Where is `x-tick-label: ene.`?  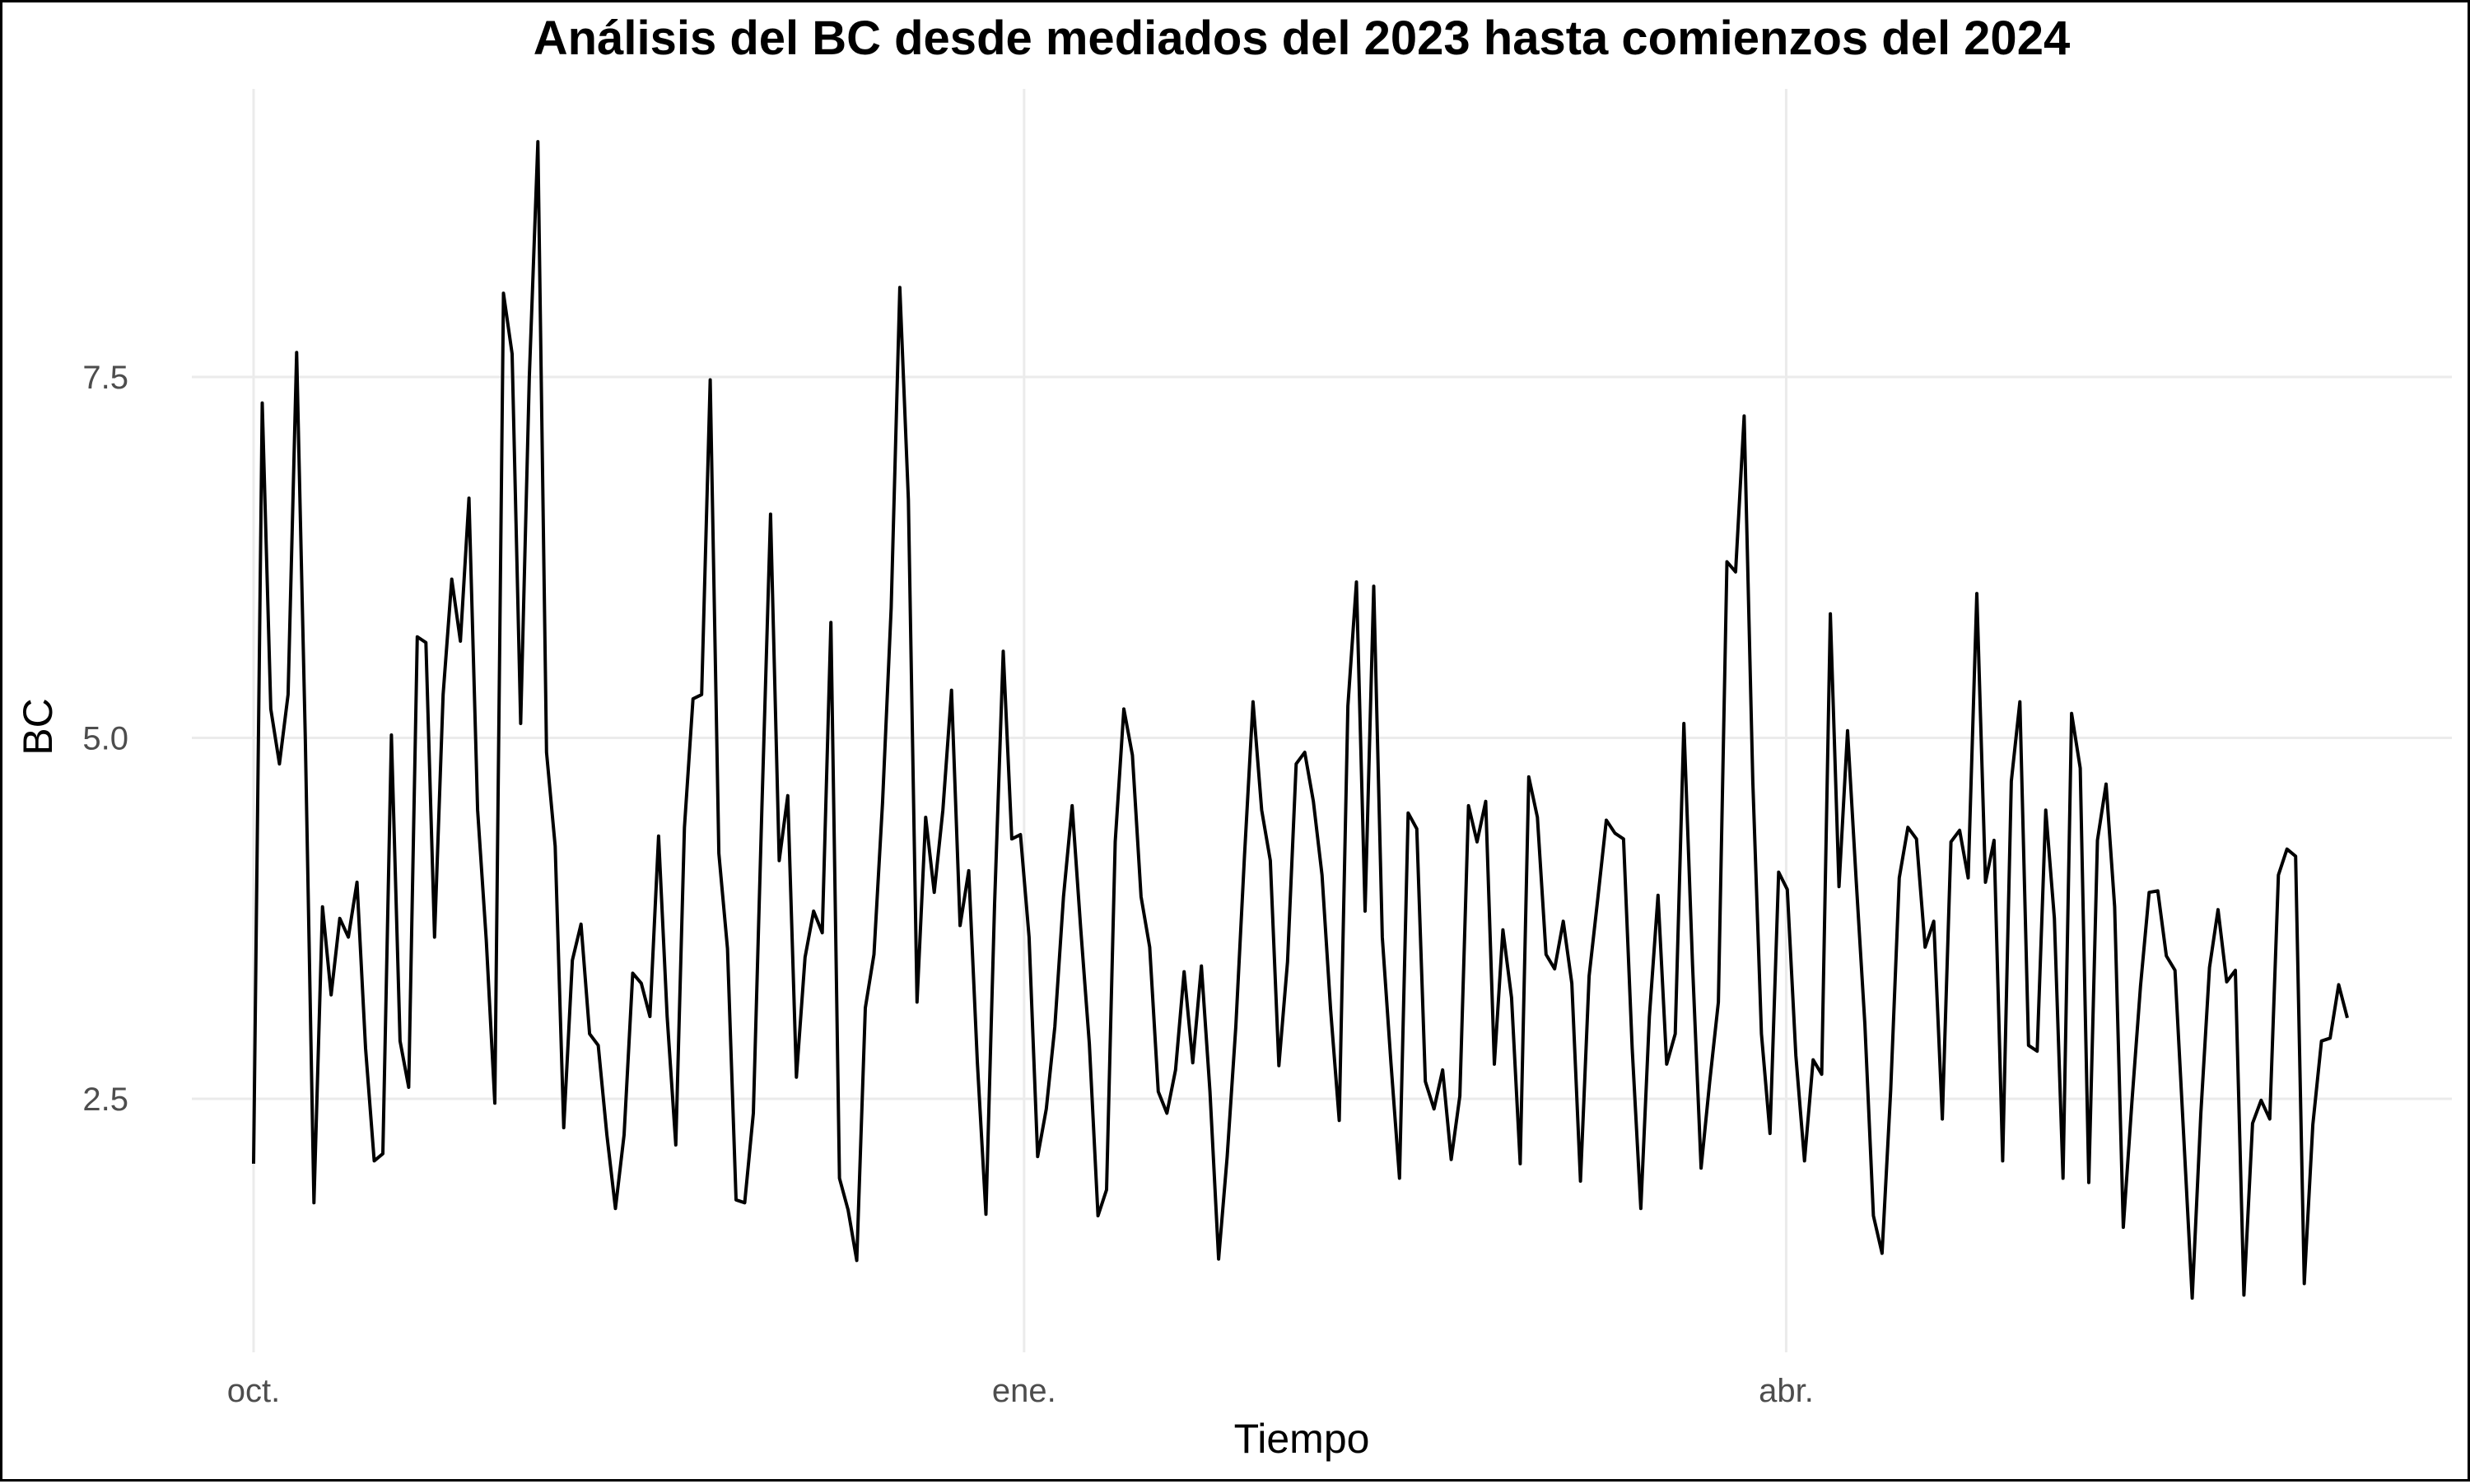 x-tick-label: ene. is located at coordinates (1024, 1391).